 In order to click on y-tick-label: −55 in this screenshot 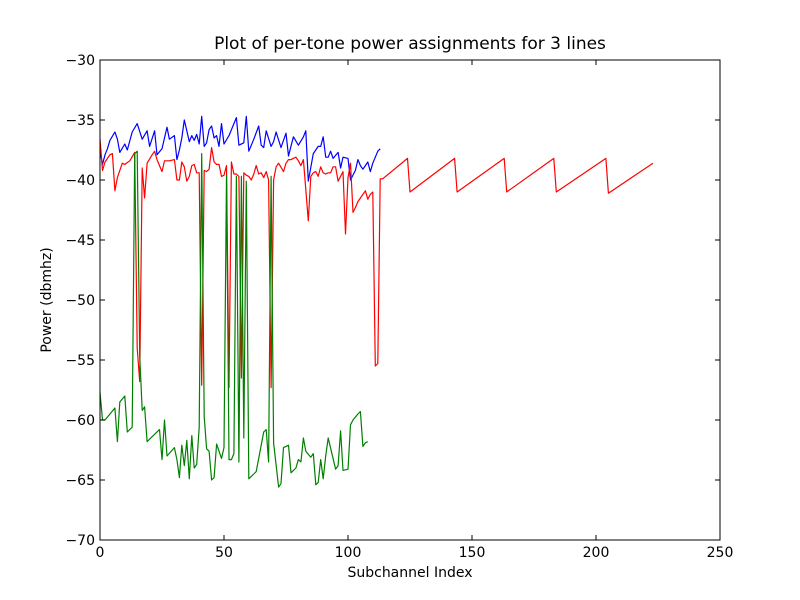, I will do `click(80, 361)`.